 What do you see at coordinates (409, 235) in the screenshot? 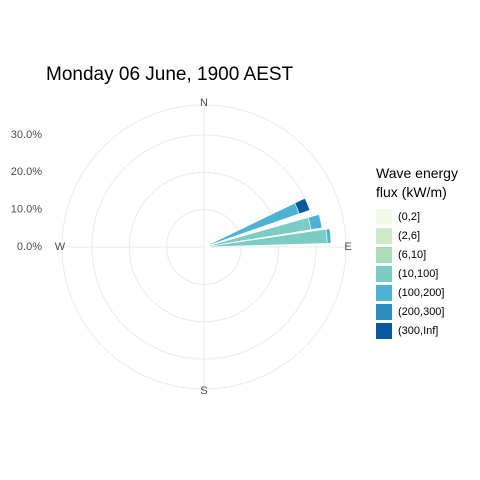
I see `legend-label: (2,6]` at bounding box center [409, 235].